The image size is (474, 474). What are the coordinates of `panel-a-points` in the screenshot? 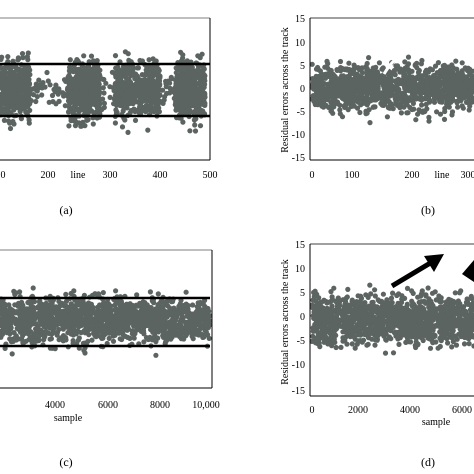 It's located at (104, 92).